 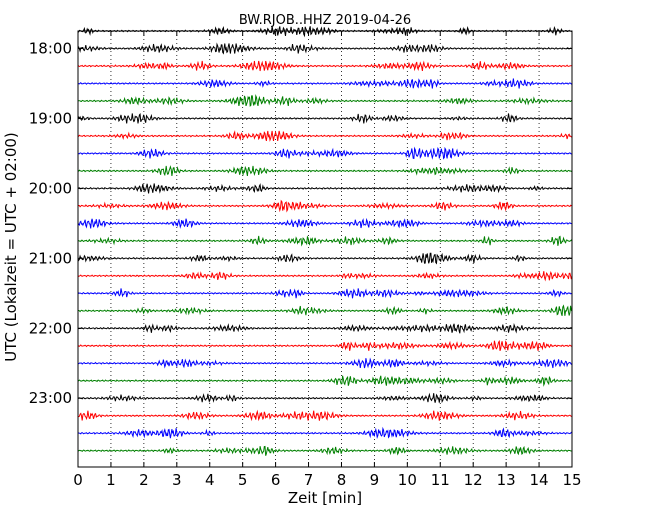 What do you see at coordinates (177, 480) in the screenshot?
I see `x-tick-label: 3` at bounding box center [177, 480].